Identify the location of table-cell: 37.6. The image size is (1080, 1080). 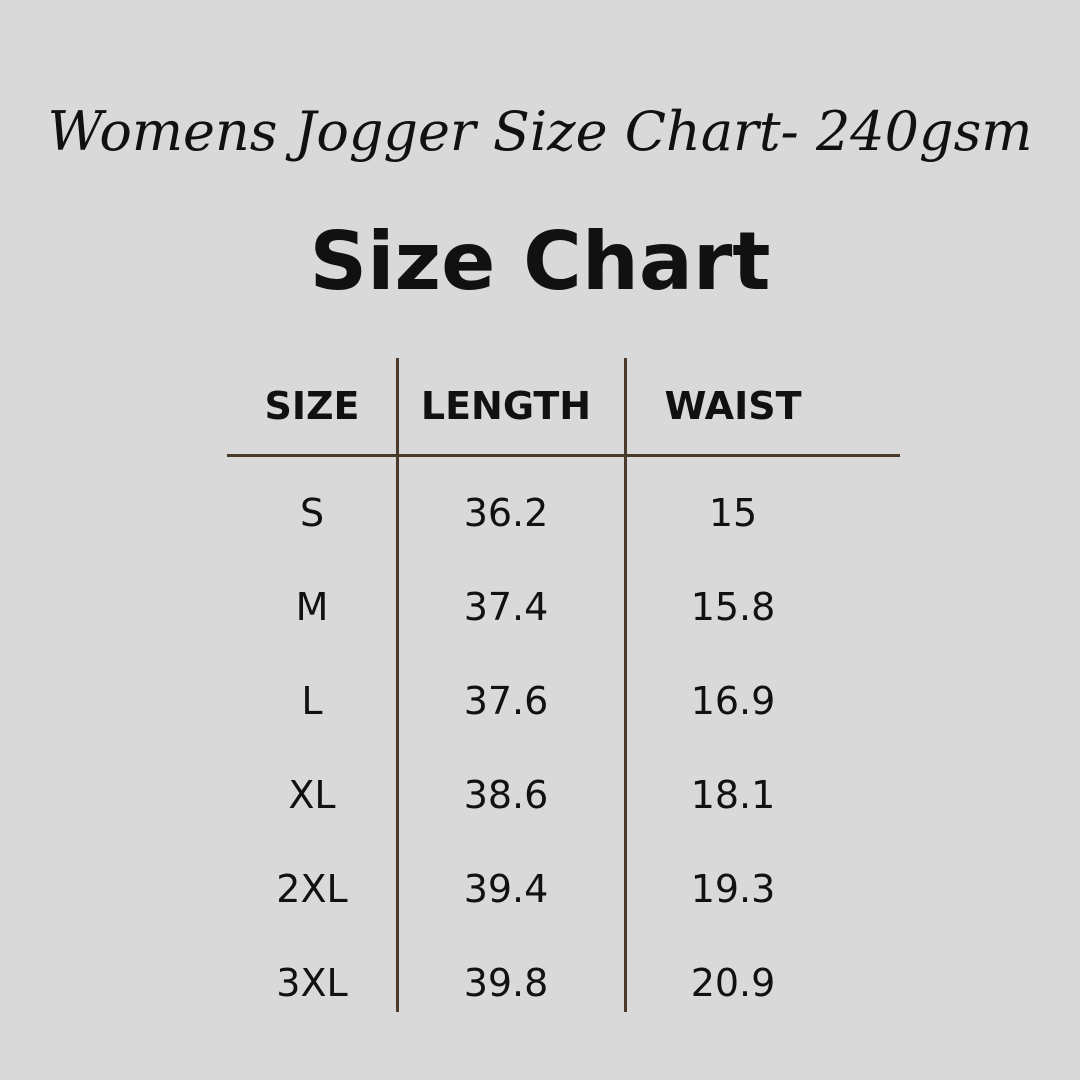
(506, 701).